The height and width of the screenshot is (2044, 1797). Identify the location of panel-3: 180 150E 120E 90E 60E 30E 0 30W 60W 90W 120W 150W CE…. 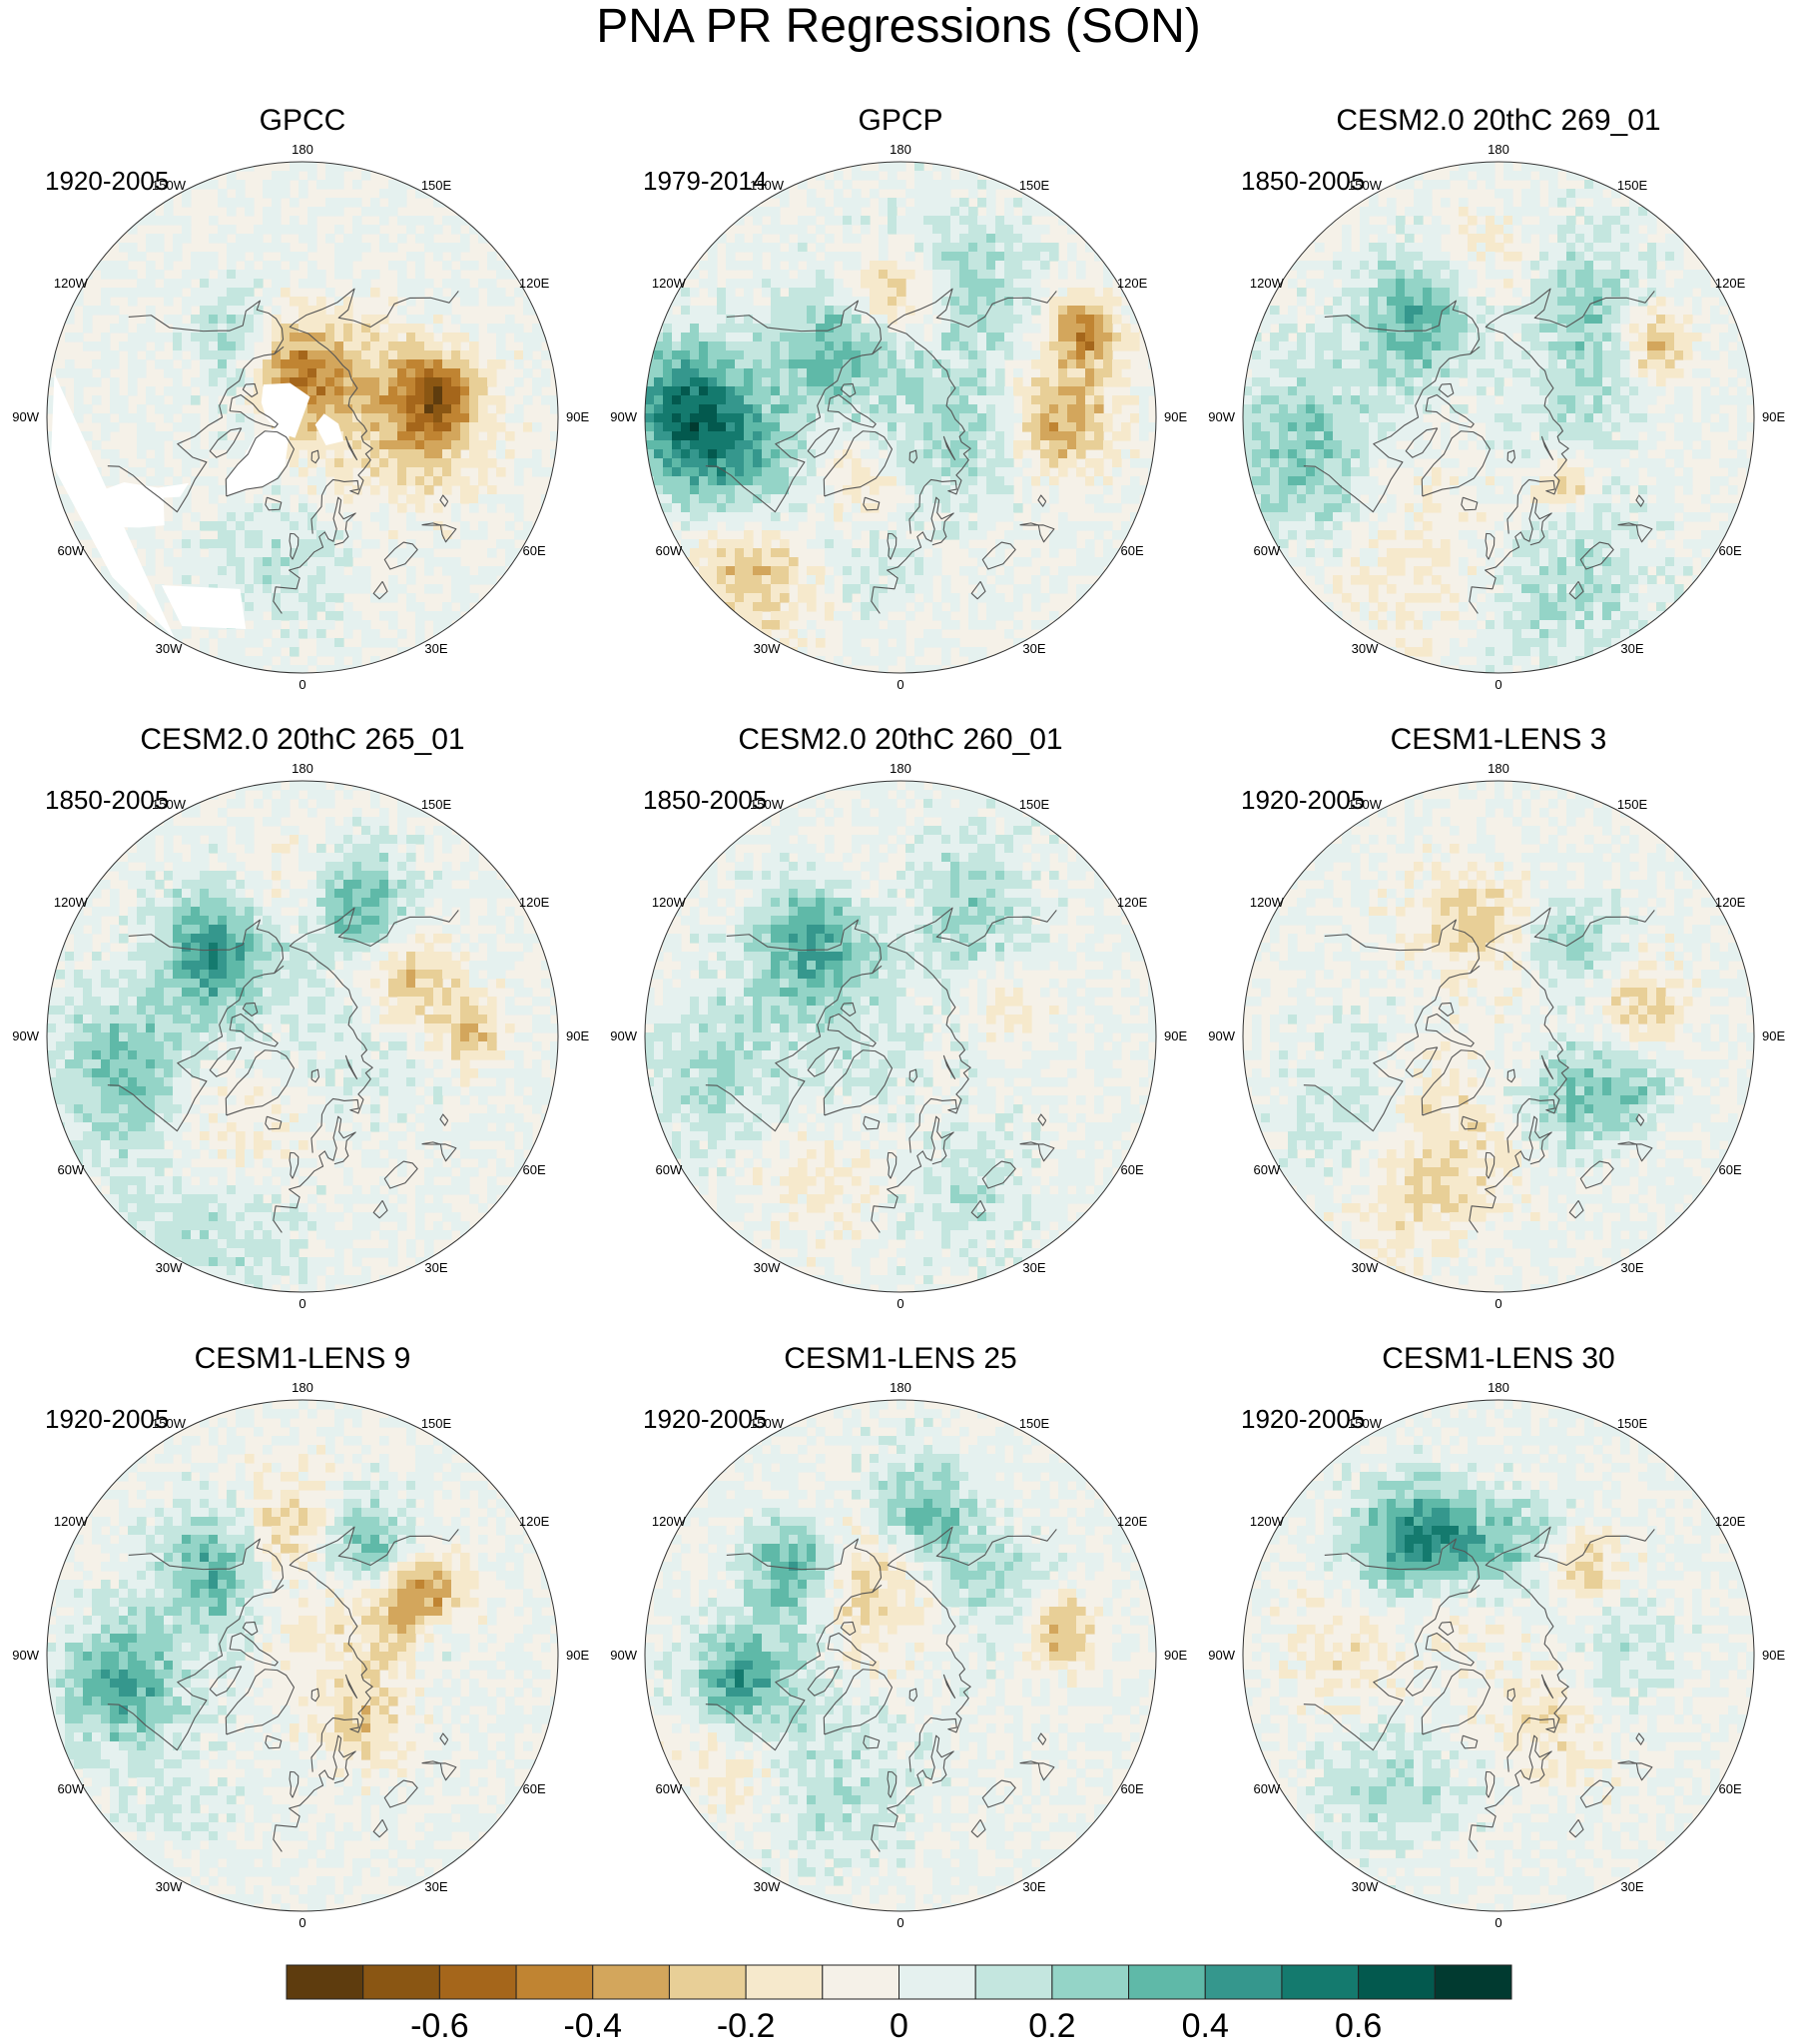
(1496, 398).